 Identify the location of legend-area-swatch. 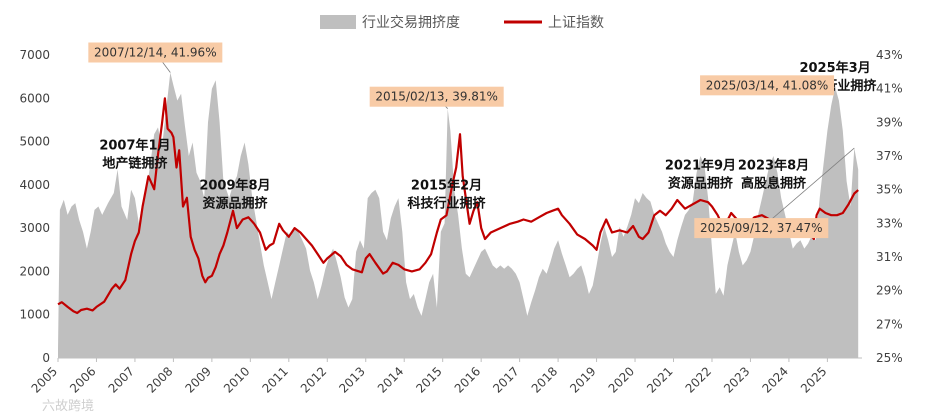
(338, 22).